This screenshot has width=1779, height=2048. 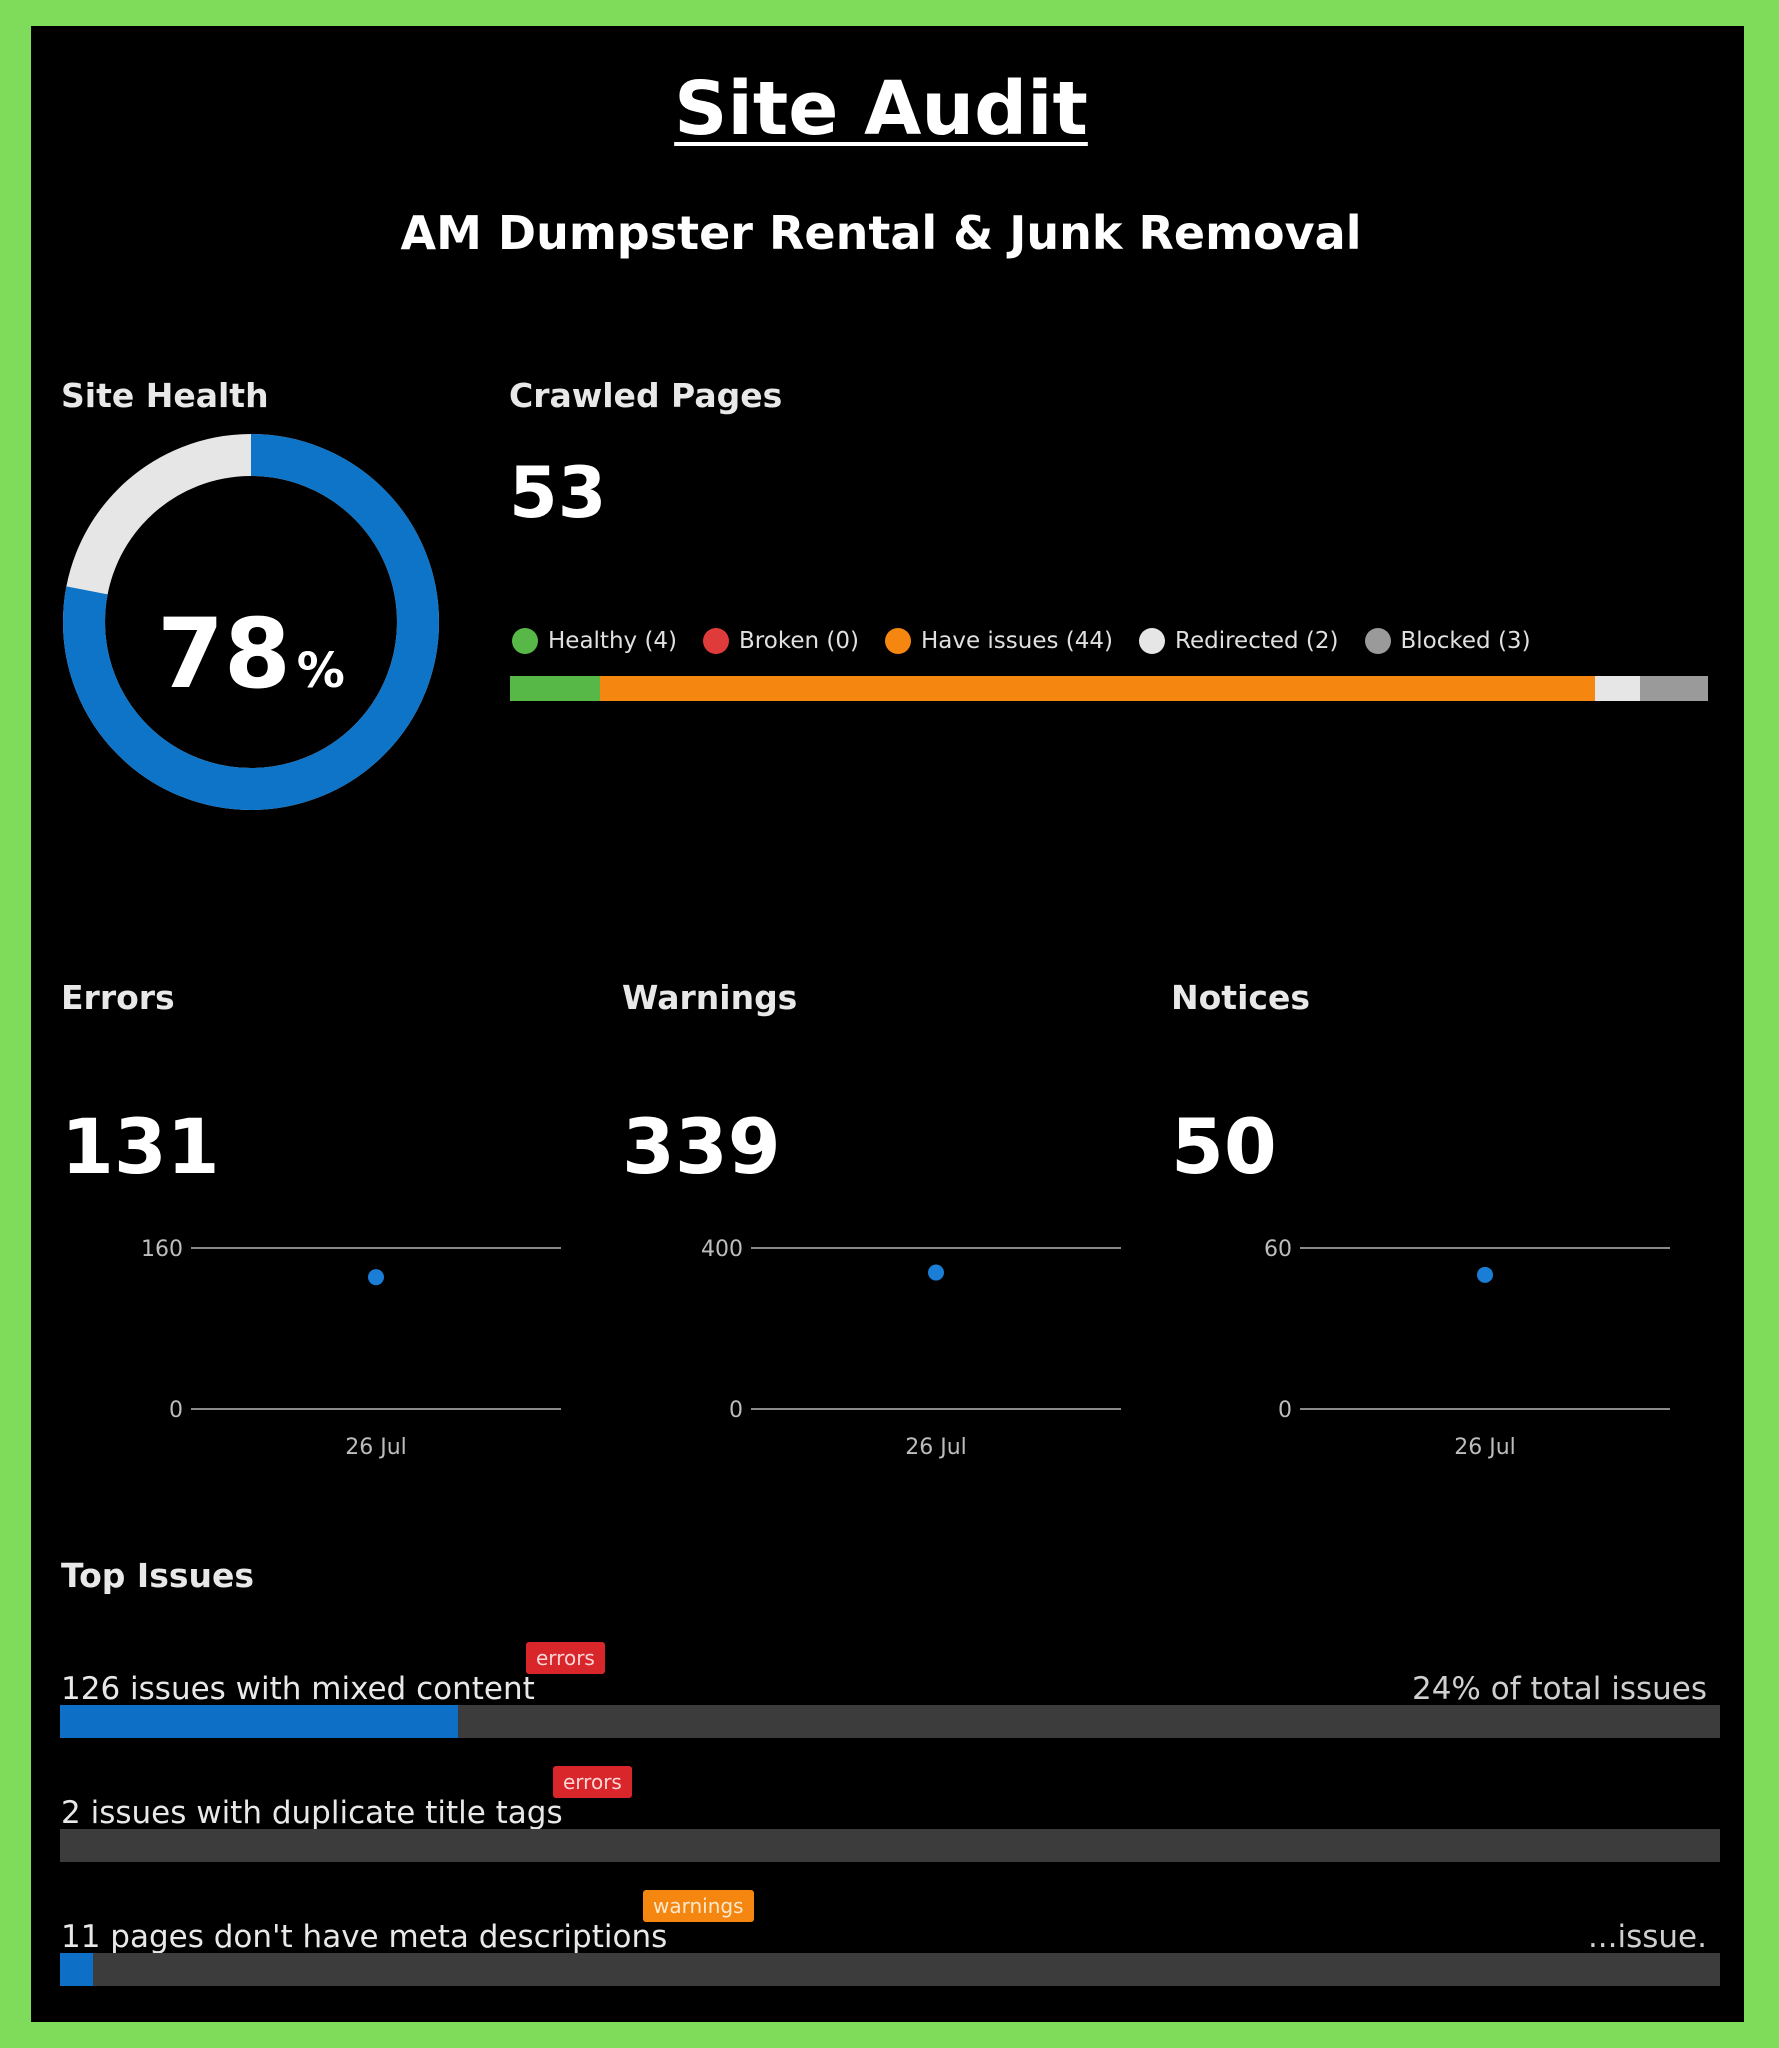 I want to click on y-tick-max: 60, so click(x=1278, y=1249).